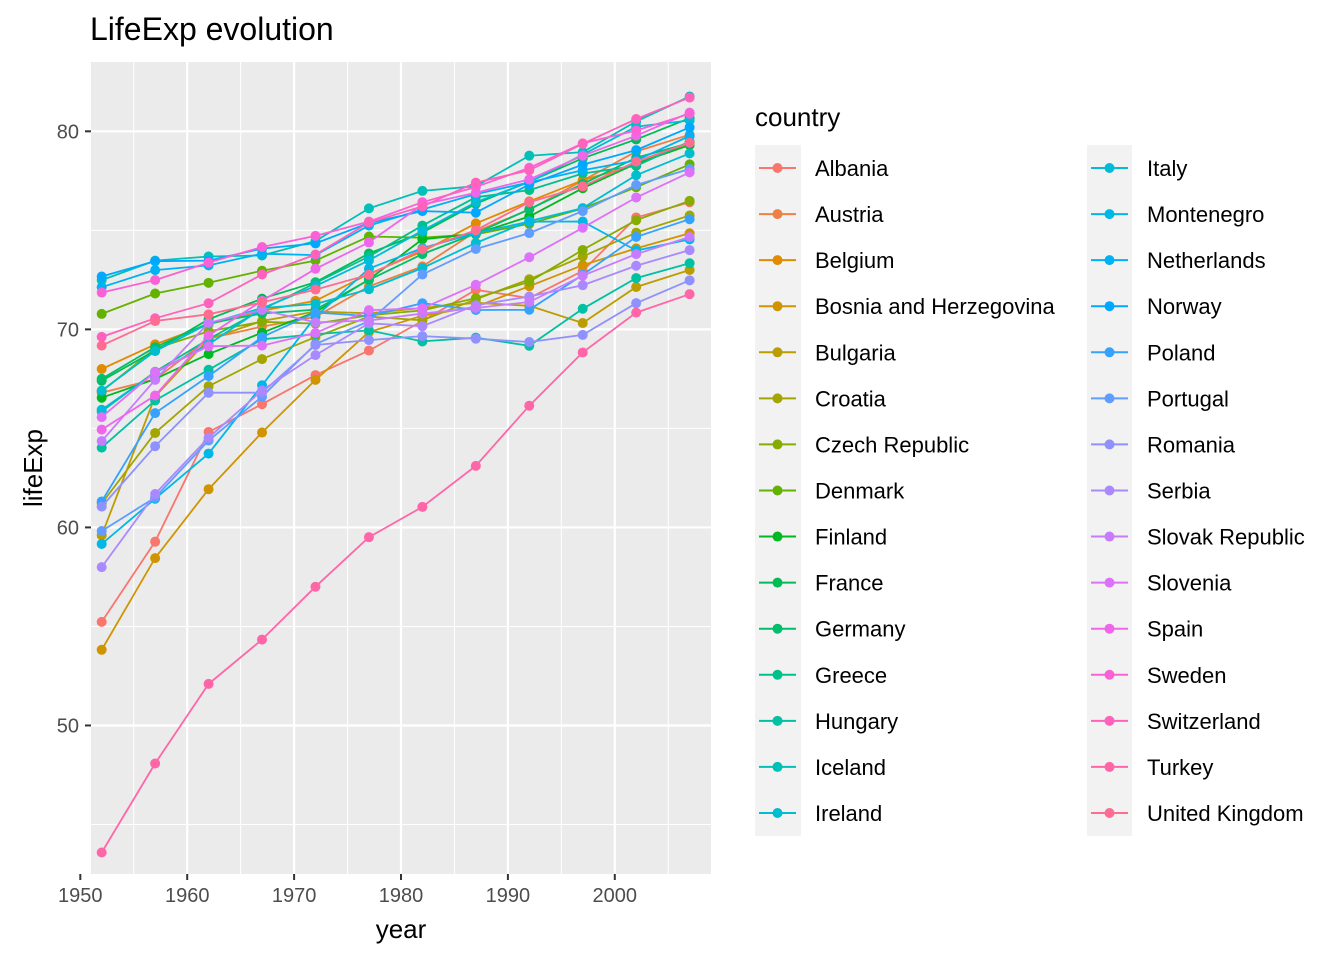  Describe the element at coordinates (848, 813) in the screenshot. I see `legend-label: Ireland` at that location.